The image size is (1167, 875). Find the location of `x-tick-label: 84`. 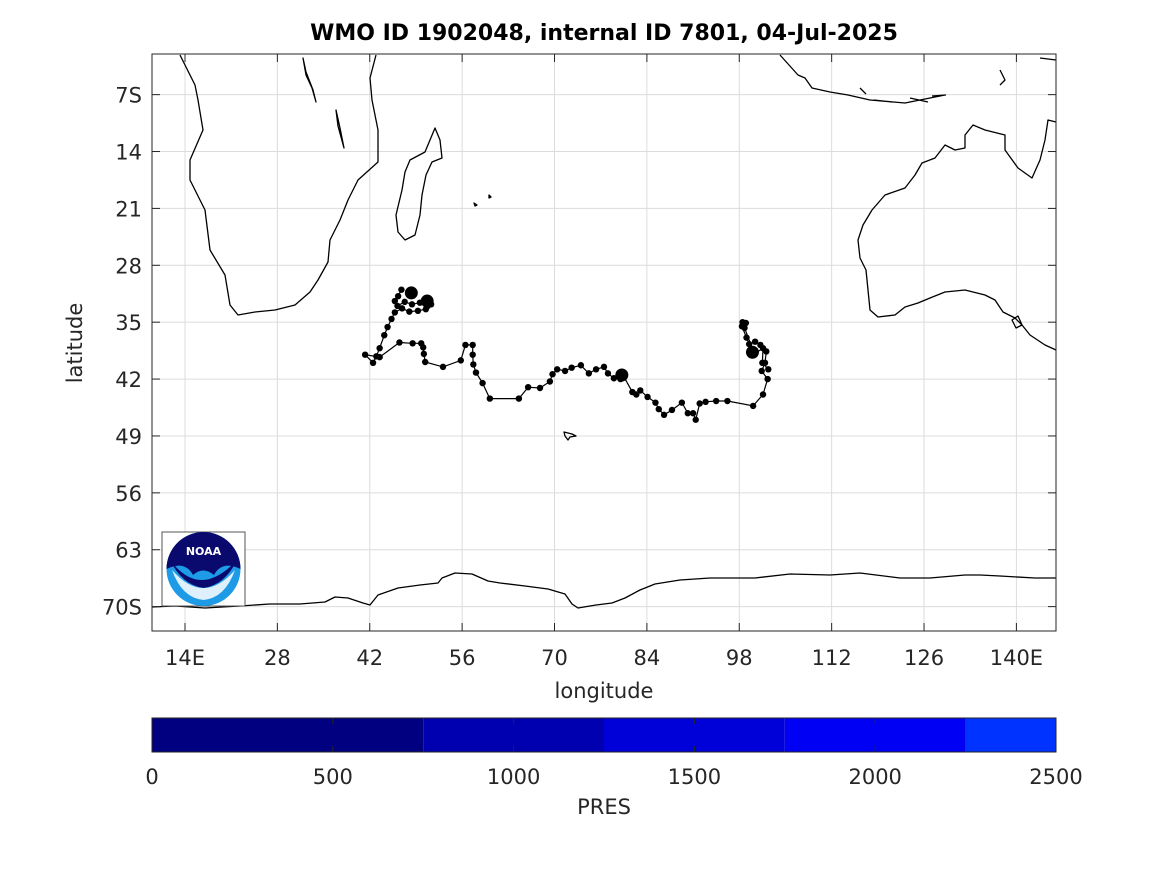

x-tick-label: 84 is located at coordinates (647, 658).